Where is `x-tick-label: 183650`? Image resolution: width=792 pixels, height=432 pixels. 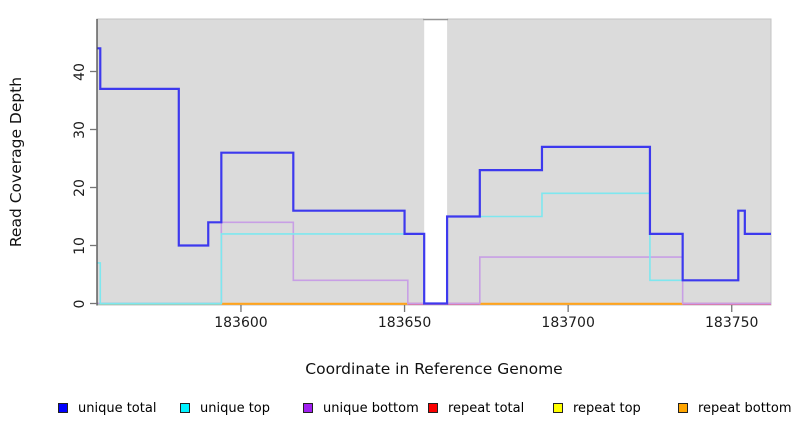
x-tick-label: 183650 is located at coordinates (404, 323).